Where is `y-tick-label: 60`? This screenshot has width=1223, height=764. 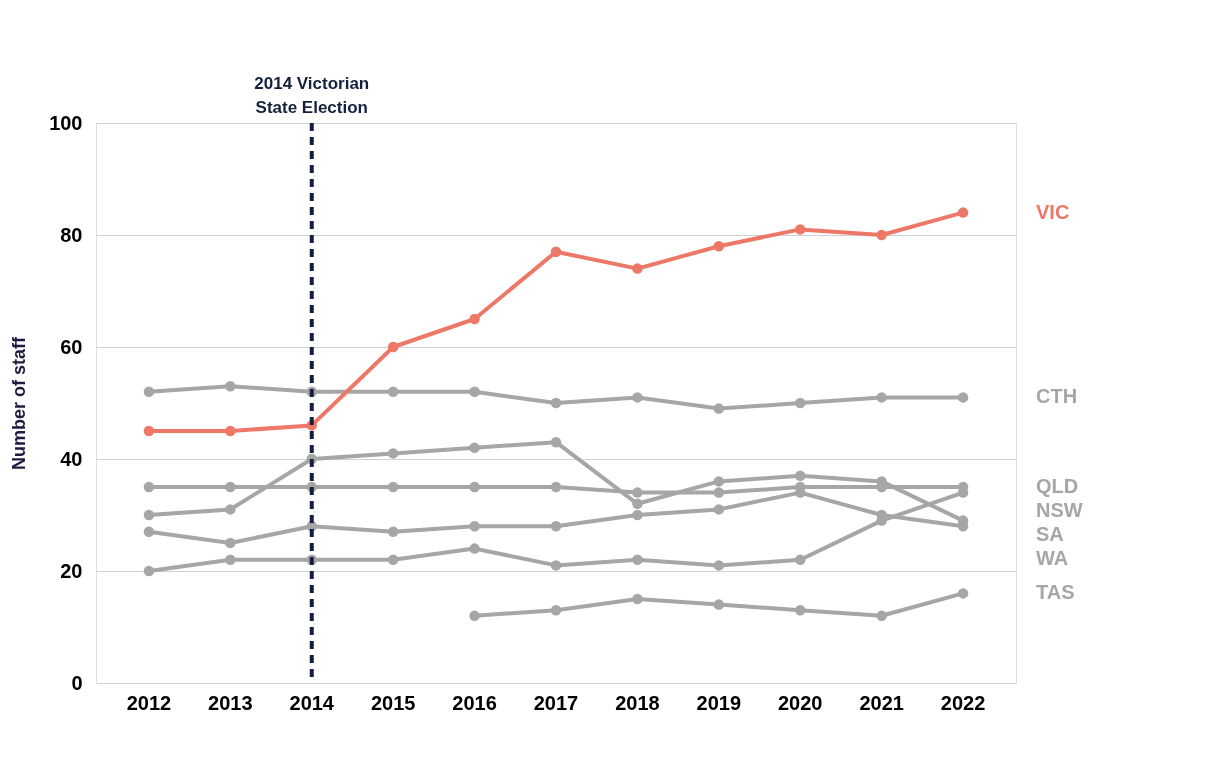 y-tick-label: 60 is located at coordinates (71, 346).